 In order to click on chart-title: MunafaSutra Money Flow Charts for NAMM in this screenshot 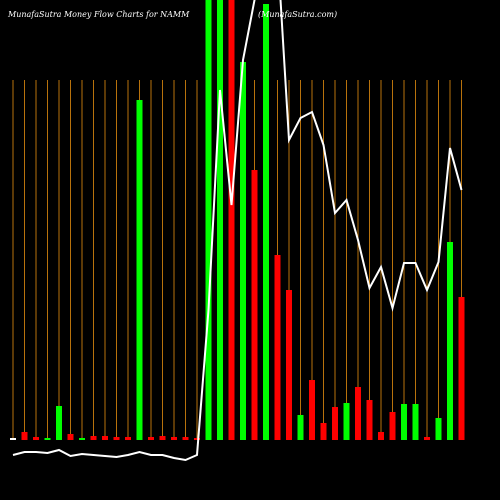, I will do `click(98, 14)`.